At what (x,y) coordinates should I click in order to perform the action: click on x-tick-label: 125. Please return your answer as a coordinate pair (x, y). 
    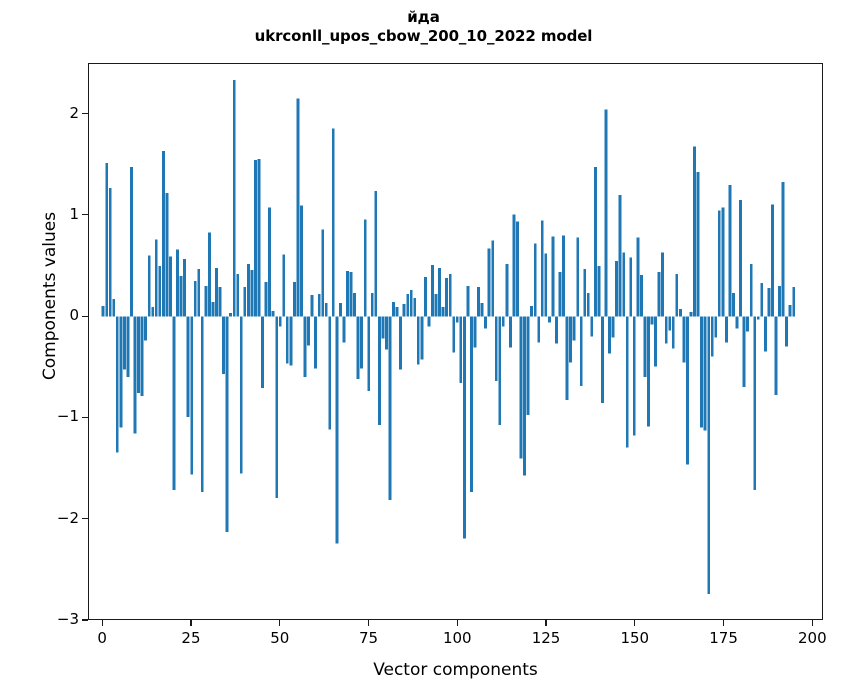
    Looking at the image, I should click on (546, 638).